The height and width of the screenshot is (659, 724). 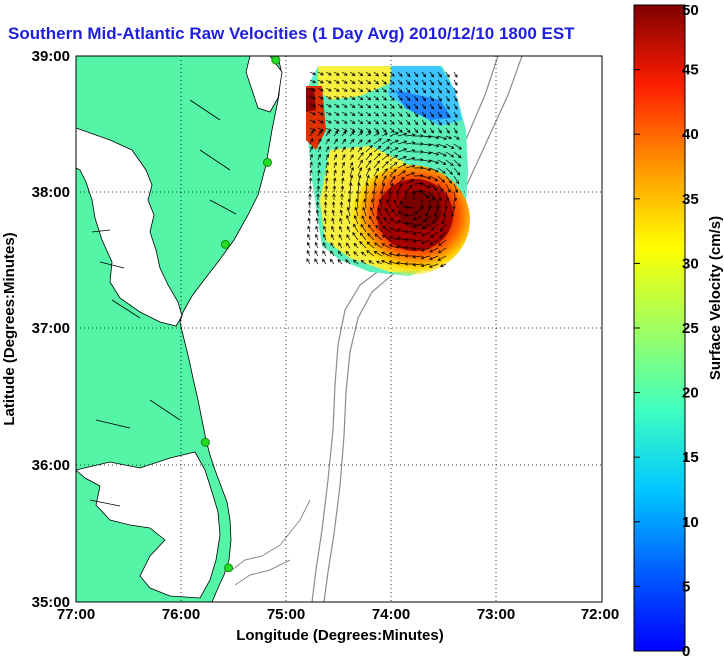 I want to click on pamlico-sound, so click(x=148, y=525).